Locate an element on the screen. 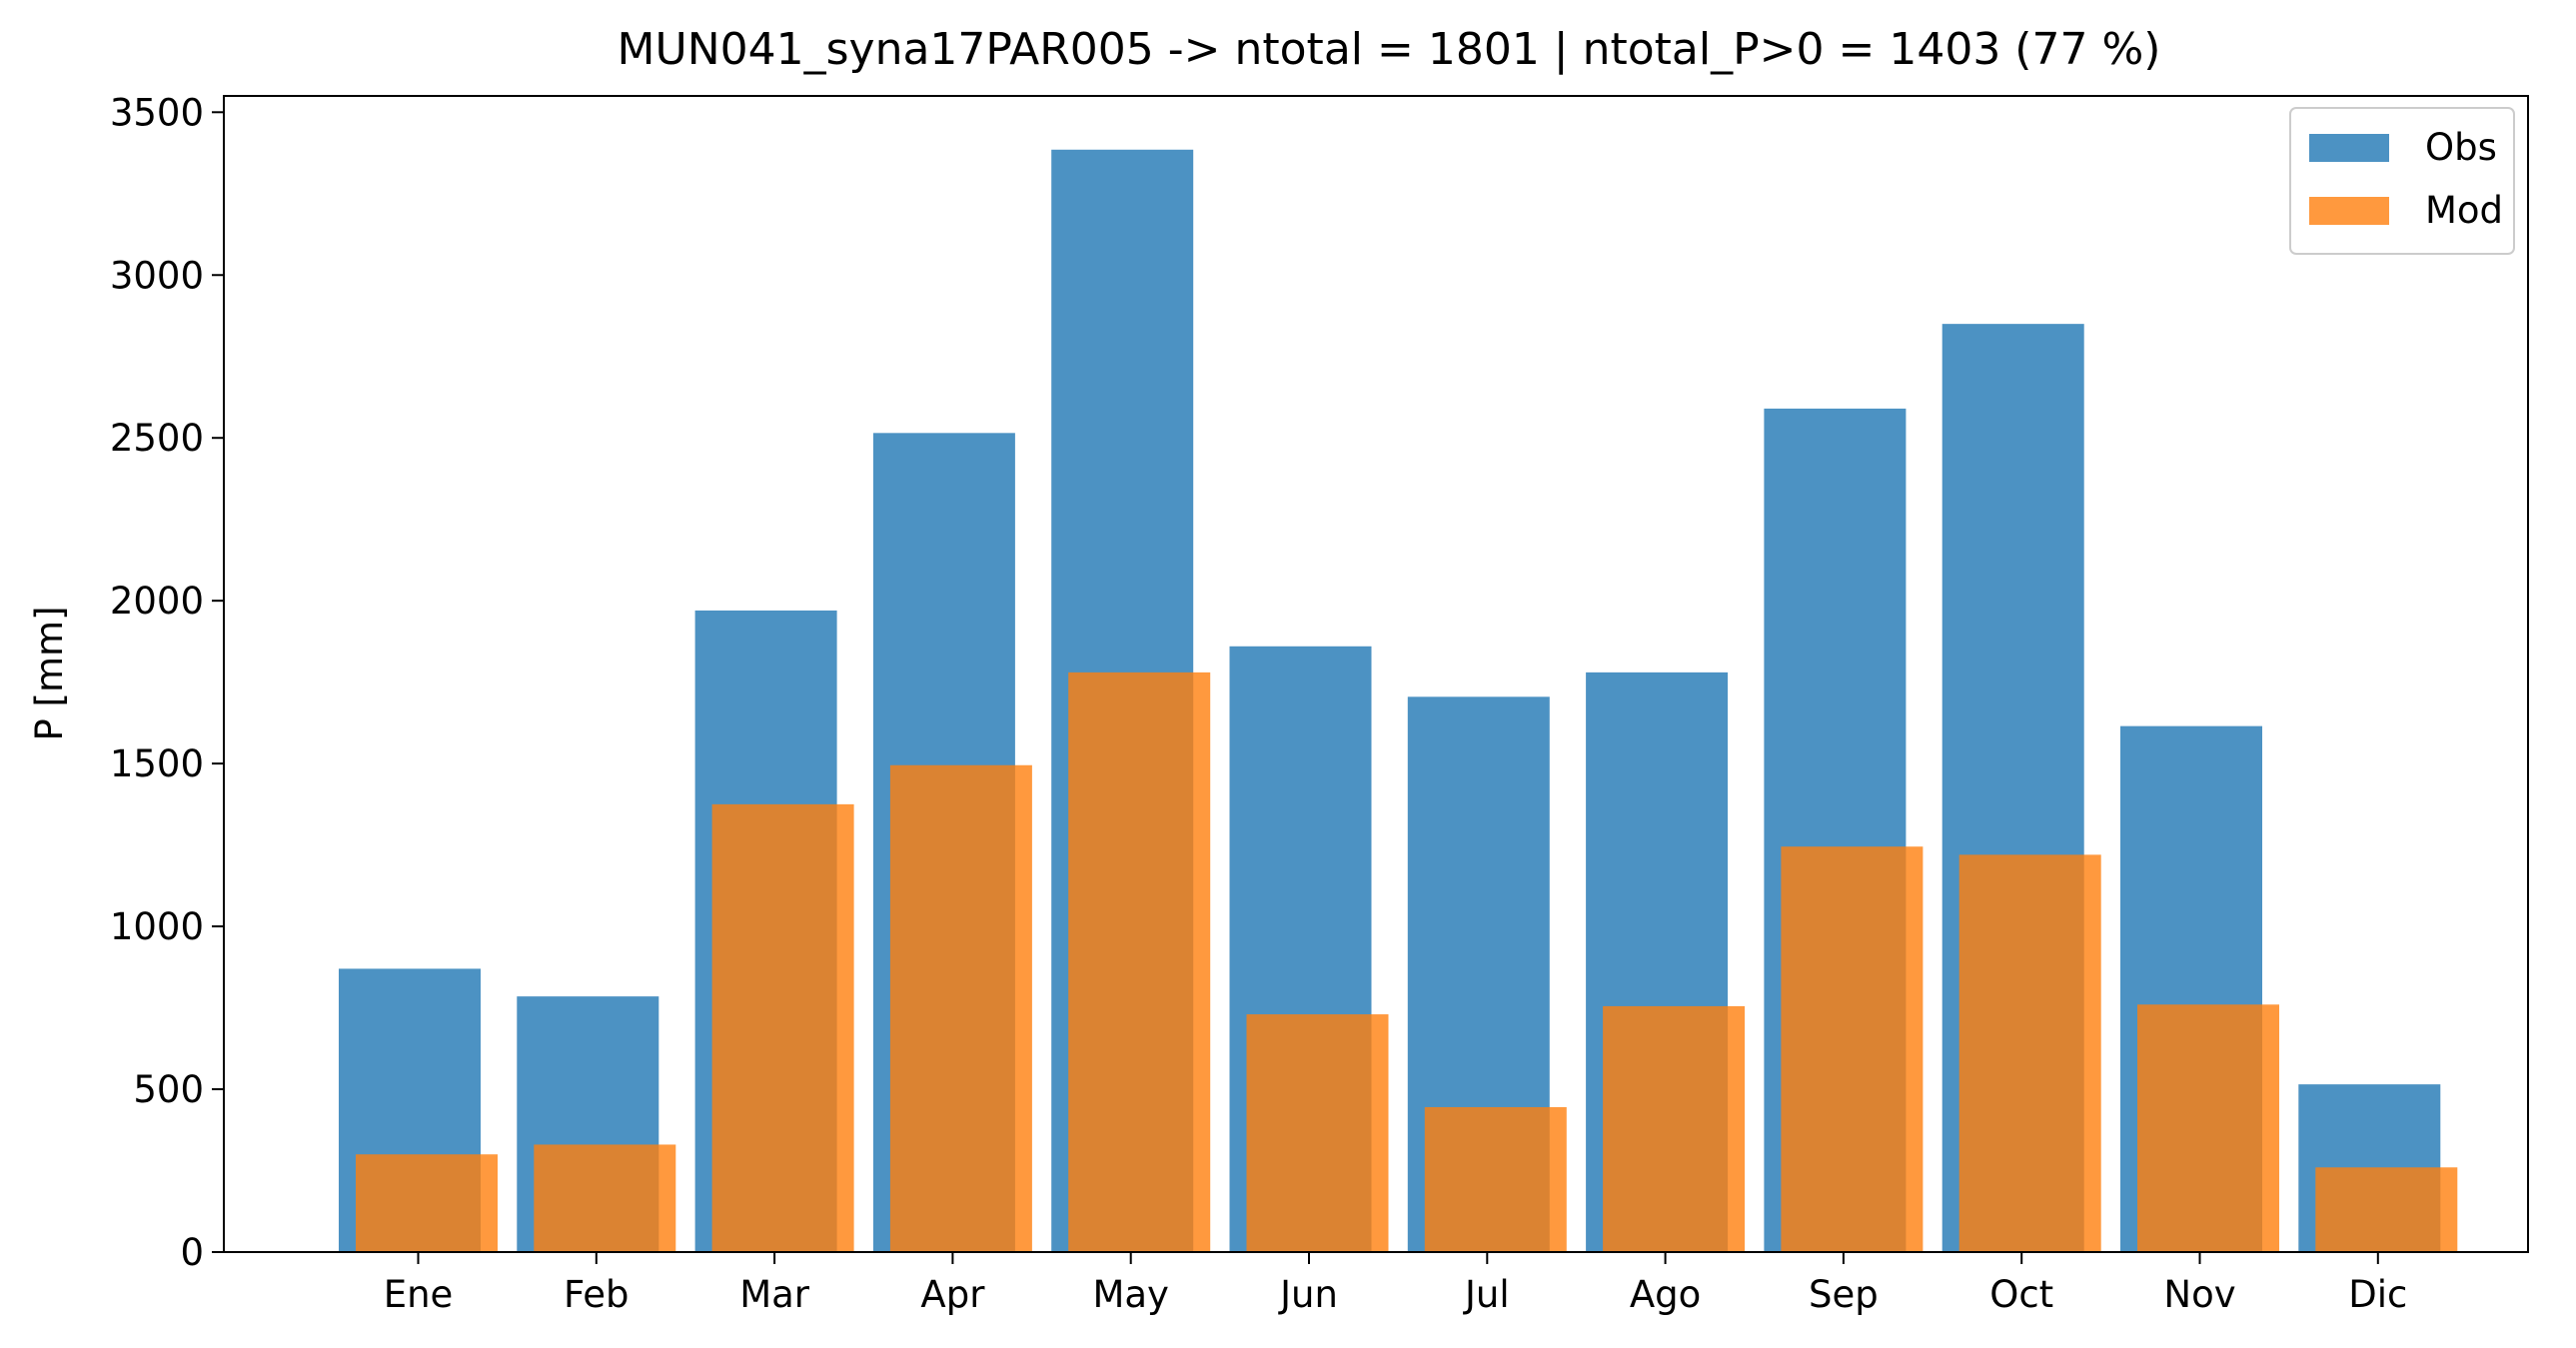  x-axis: Ene Feb Mar Apr May Jun Jul Ago Sep Oct Nov Dic is located at coordinates (1395, 1284).